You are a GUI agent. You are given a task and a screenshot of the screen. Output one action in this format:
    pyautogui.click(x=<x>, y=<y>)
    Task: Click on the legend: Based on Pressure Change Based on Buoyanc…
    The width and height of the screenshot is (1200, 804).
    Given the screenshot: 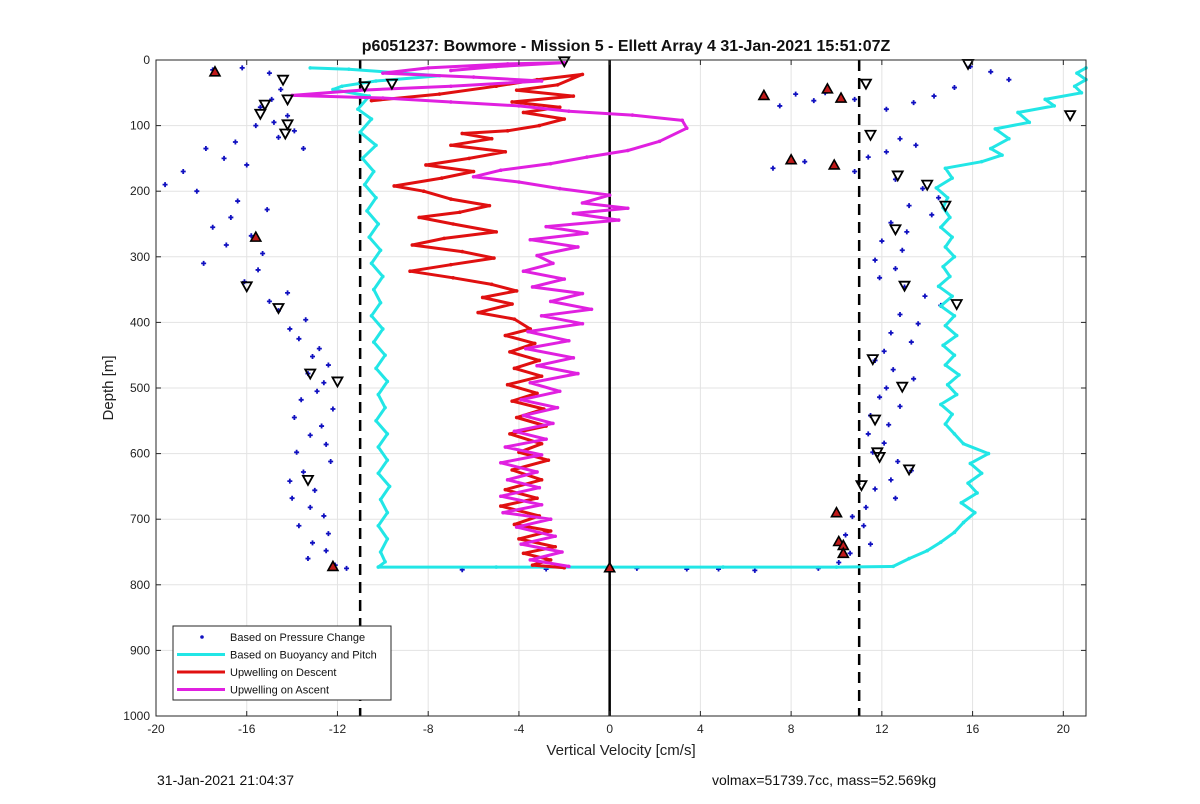 What is the action you would take?
    pyautogui.click(x=282, y=663)
    